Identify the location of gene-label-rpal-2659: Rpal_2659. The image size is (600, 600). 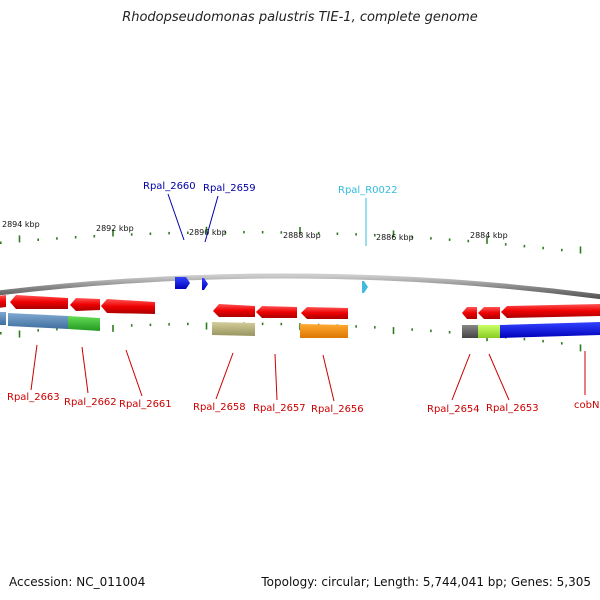
(229, 188).